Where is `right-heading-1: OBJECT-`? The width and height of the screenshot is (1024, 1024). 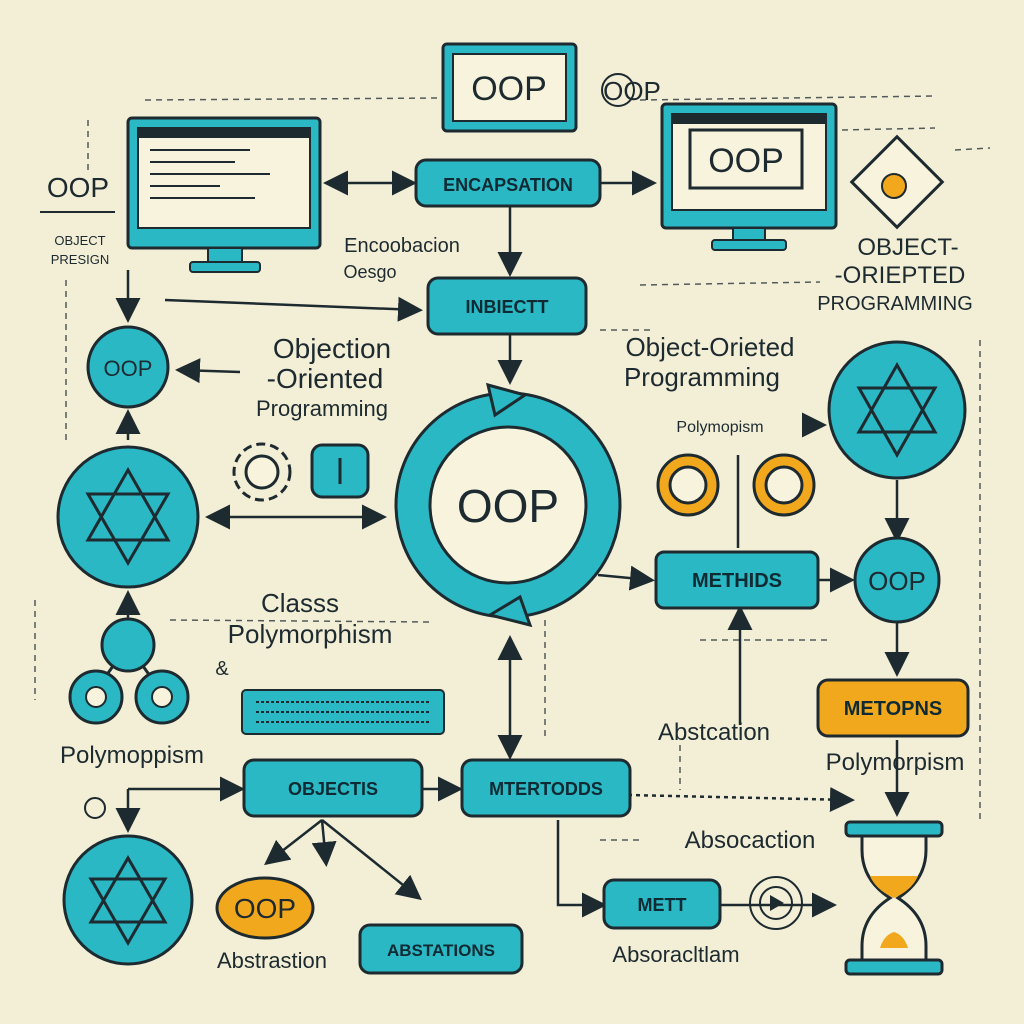 right-heading-1: OBJECT- is located at coordinates (907, 247).